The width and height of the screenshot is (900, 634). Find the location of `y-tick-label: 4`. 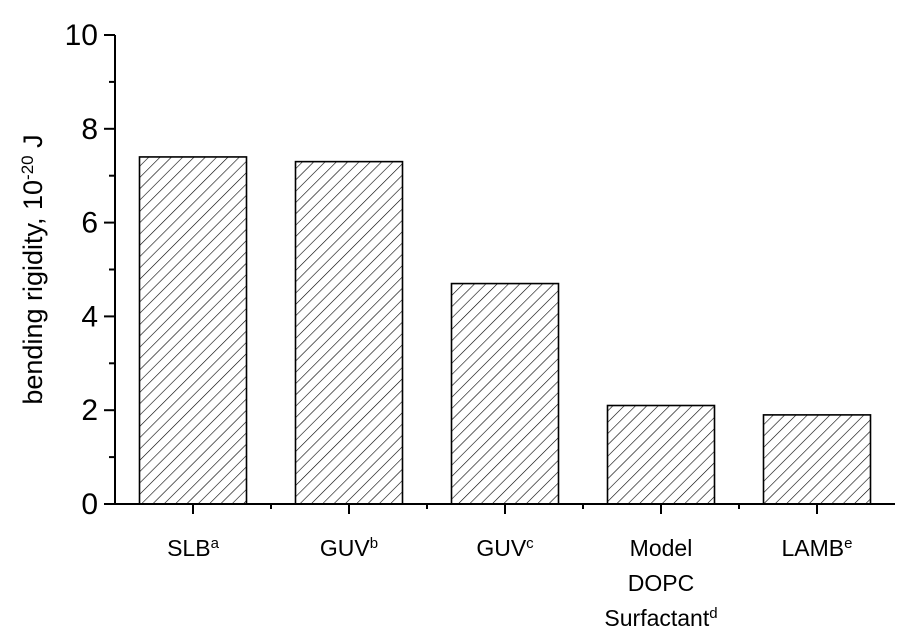

y-tick-label: 4 is located at coordinates (89, 316).